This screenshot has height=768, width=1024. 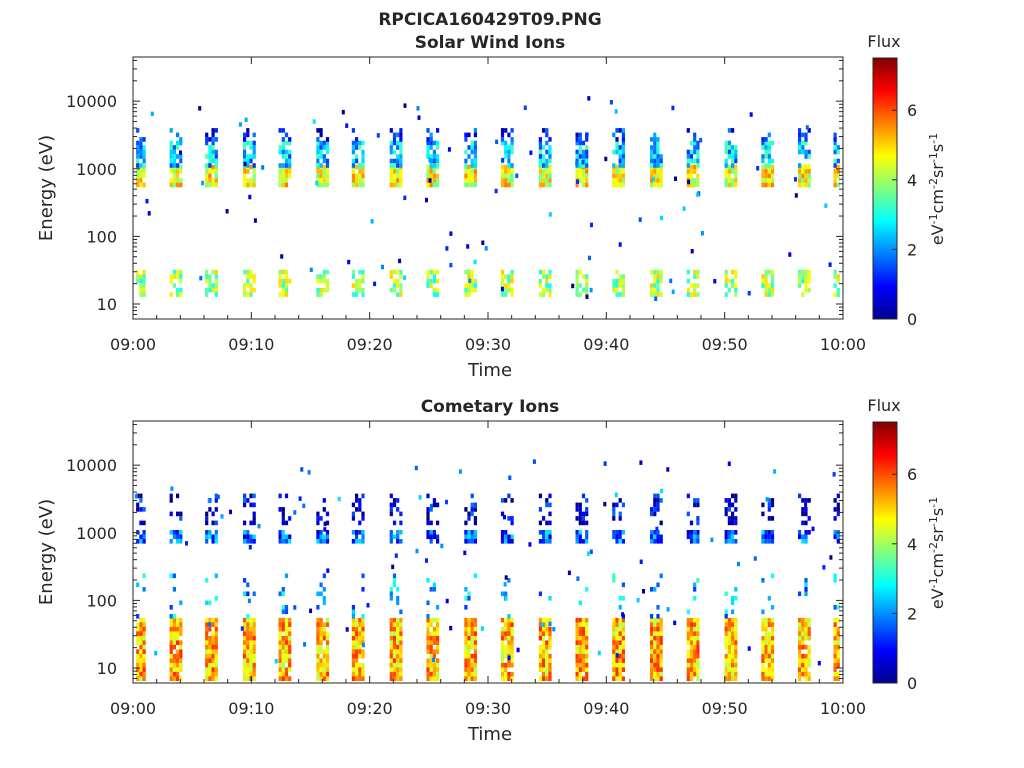 What do you see at coordinates (843, 708) in the screenshot?
I see `x-tick-label: 10:00` at bounding box center [843, 708].